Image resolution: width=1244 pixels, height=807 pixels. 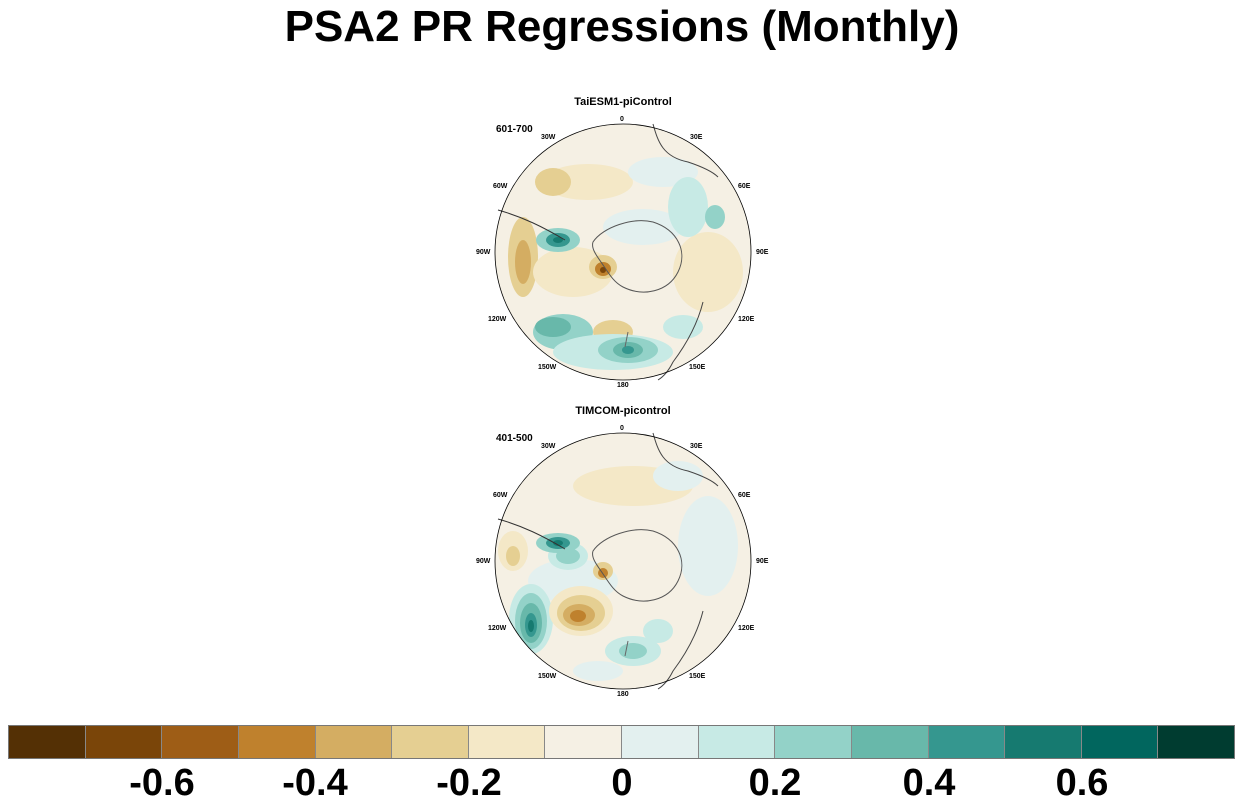 What do you see at coordinates (162, 783) in the screenshot?
I see `colorbar-tick: -0.6` at bounding box center [162, 783].